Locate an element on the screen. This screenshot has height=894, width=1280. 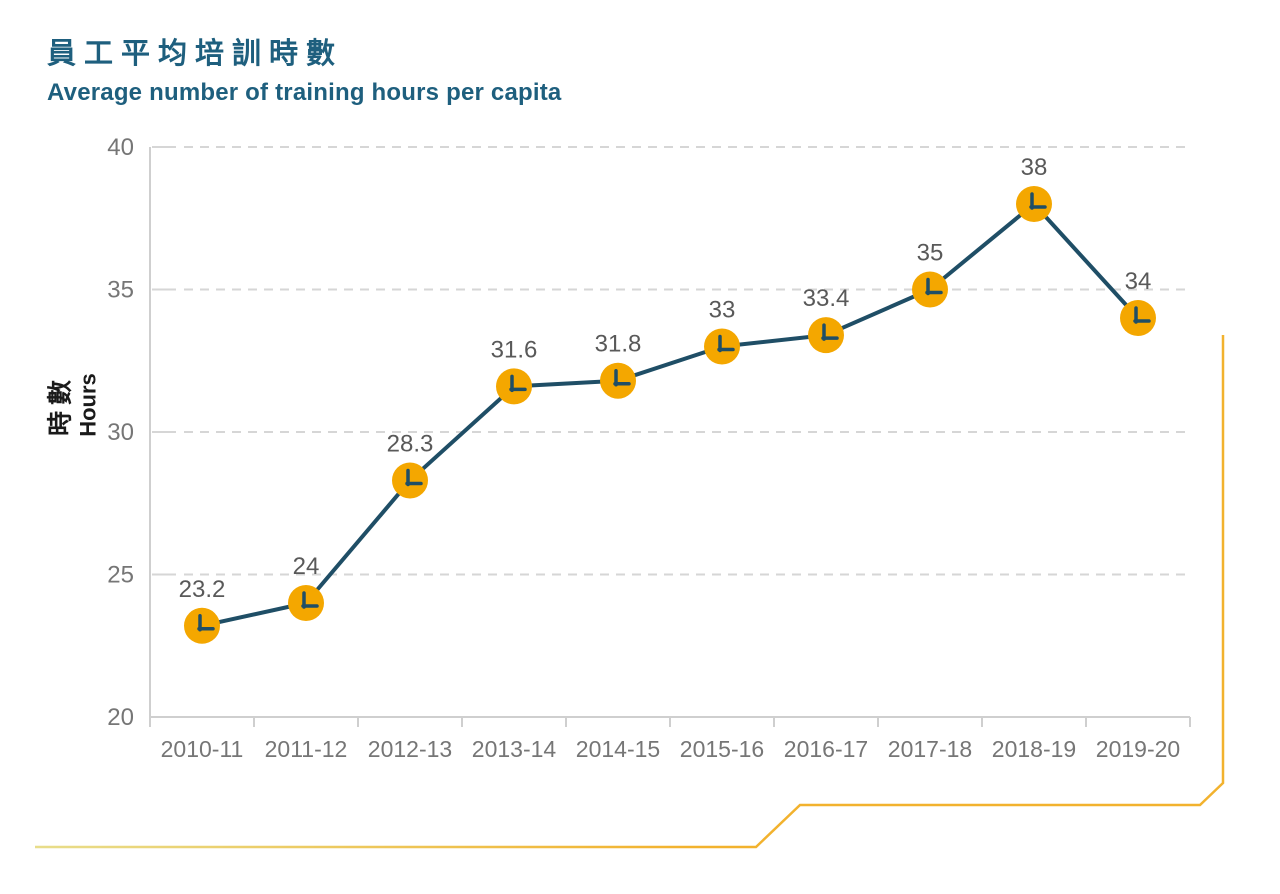
x-tick-label: 2015-16 is located at coordinates (722, 749).